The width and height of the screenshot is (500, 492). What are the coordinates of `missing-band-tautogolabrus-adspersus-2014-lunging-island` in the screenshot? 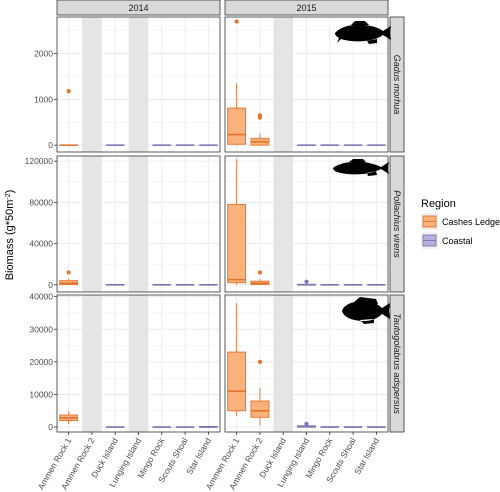 It's located at (138, 363).